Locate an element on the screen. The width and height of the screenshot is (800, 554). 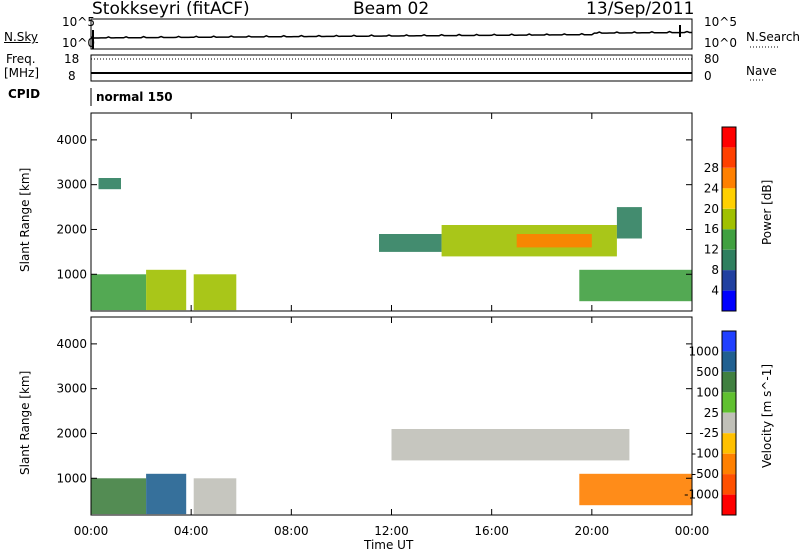
x-tick-label-6: 00:00 is located at coordinates (692, 531).